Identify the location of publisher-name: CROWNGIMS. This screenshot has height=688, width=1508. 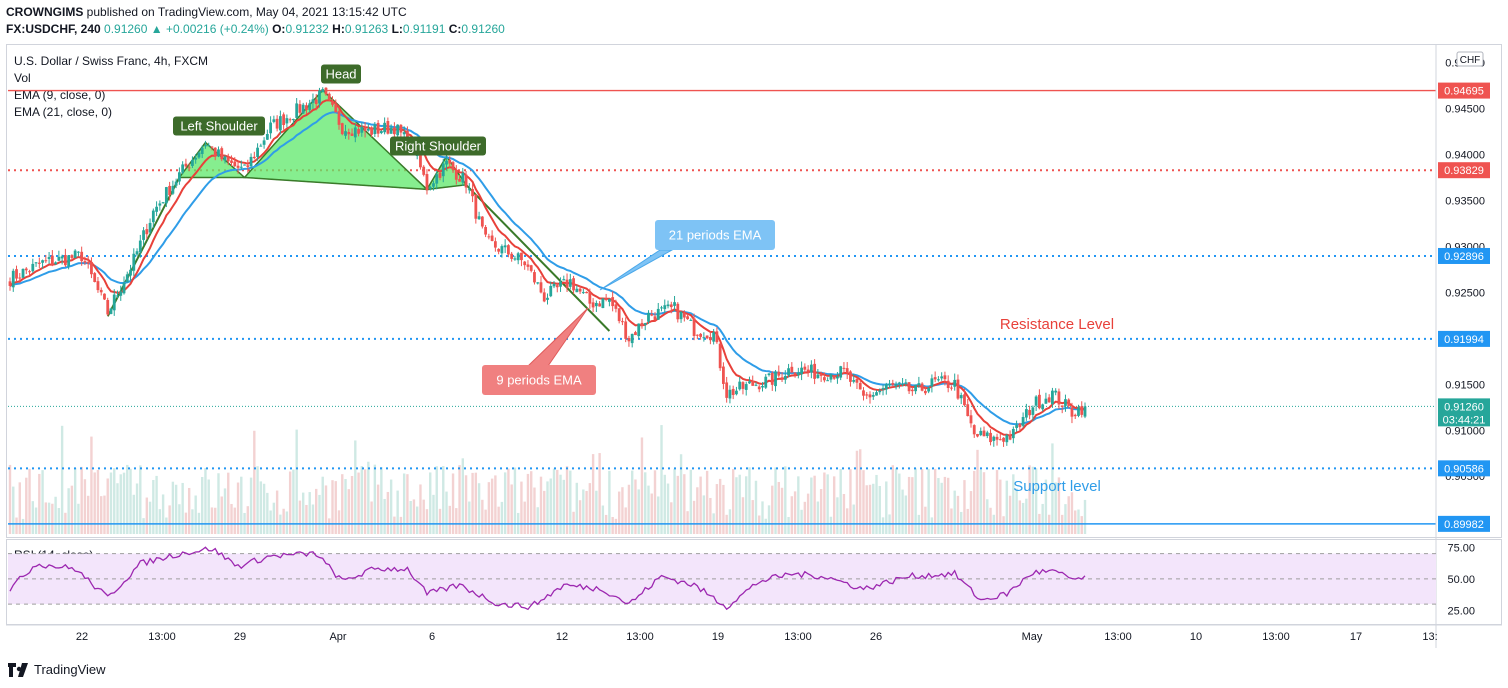
(45, 12).